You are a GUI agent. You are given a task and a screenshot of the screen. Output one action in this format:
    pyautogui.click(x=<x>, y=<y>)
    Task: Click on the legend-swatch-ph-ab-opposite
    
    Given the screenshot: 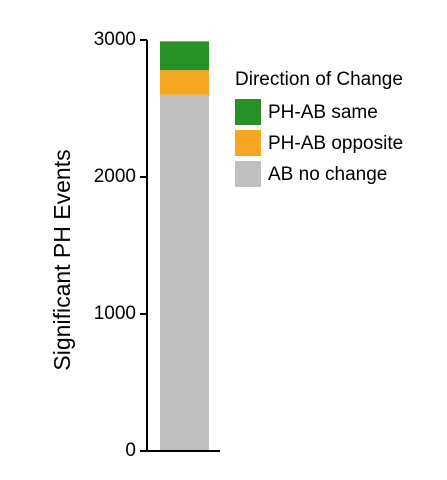 What is the action you would take?
    pyautogui.click(x=248, y=143)
    